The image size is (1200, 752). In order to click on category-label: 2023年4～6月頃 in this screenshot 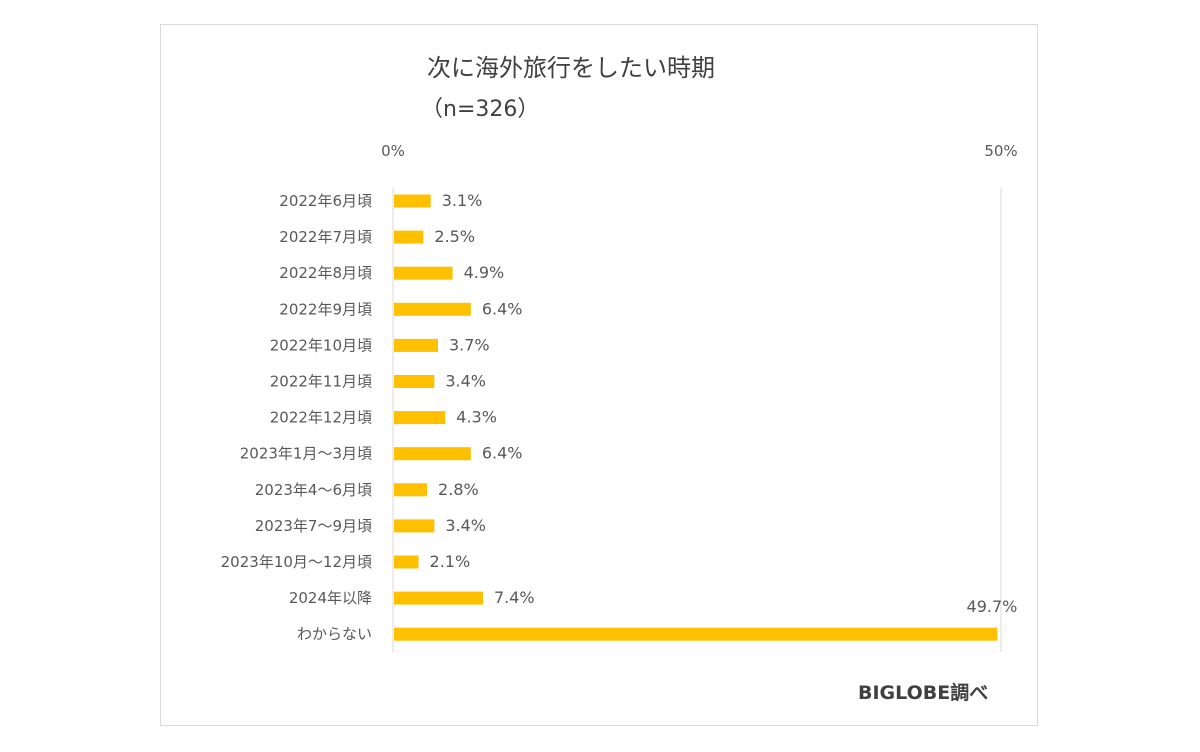, I will do `click(313, 490)`.